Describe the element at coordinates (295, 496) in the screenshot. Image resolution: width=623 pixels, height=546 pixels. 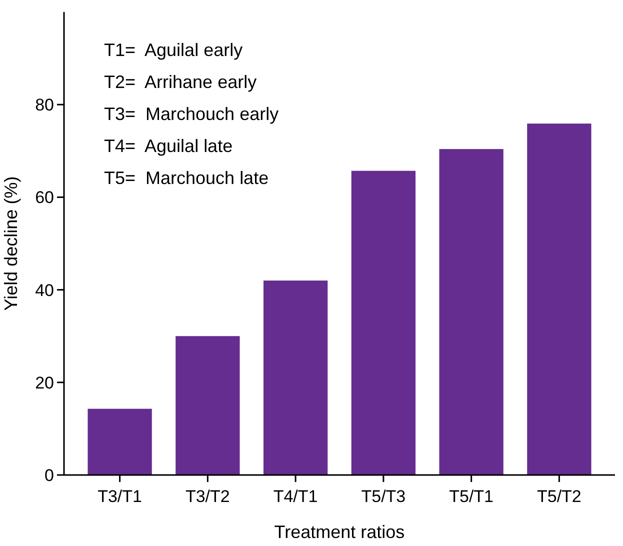
I see `x-tick-label: T4/T1` at that location.